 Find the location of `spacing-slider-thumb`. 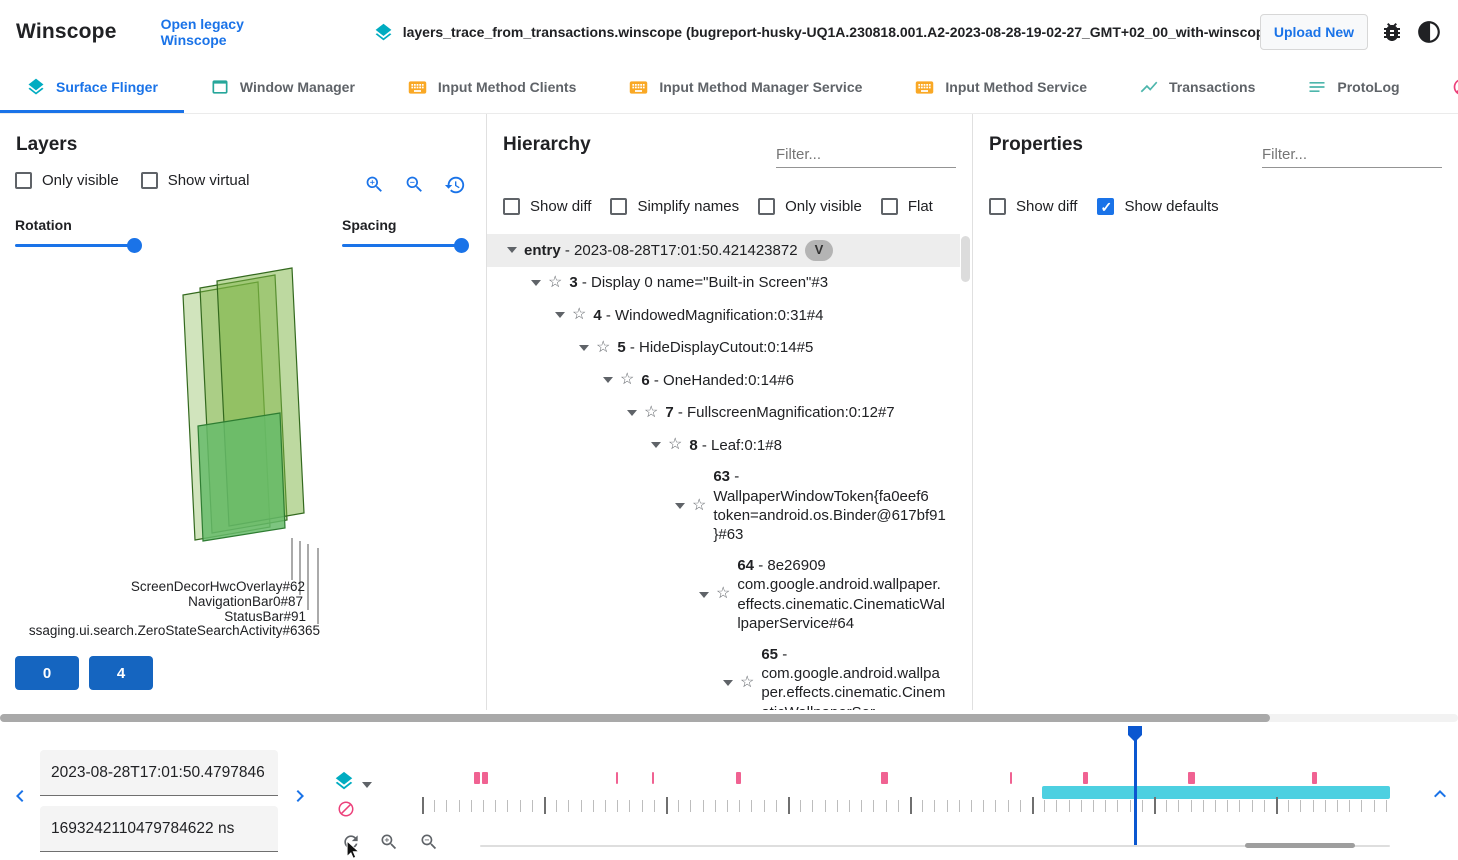

spacing-slider-thumb is located at coordinates (461, 245).